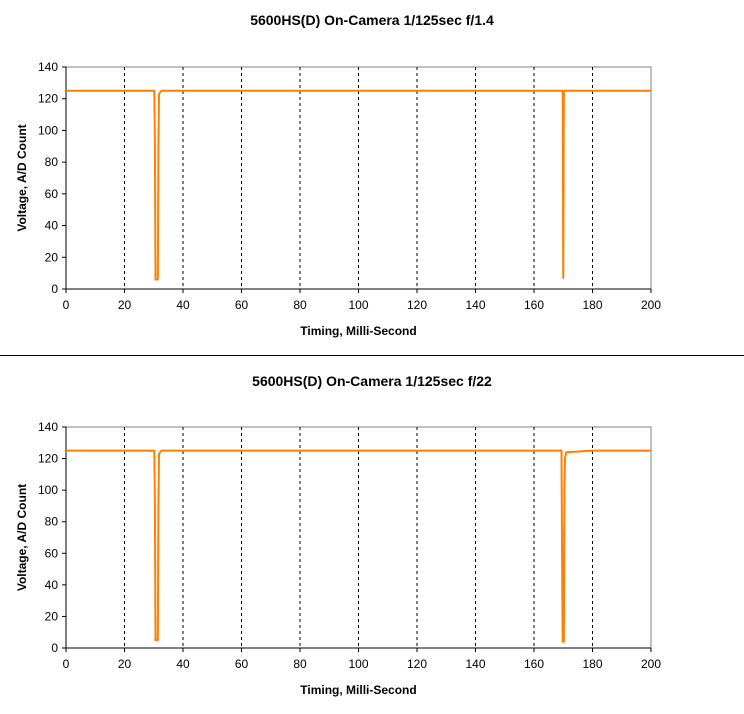  Describe the element at coordinates (372, 355) in the screenshot. I see `panel-divider` at that location.